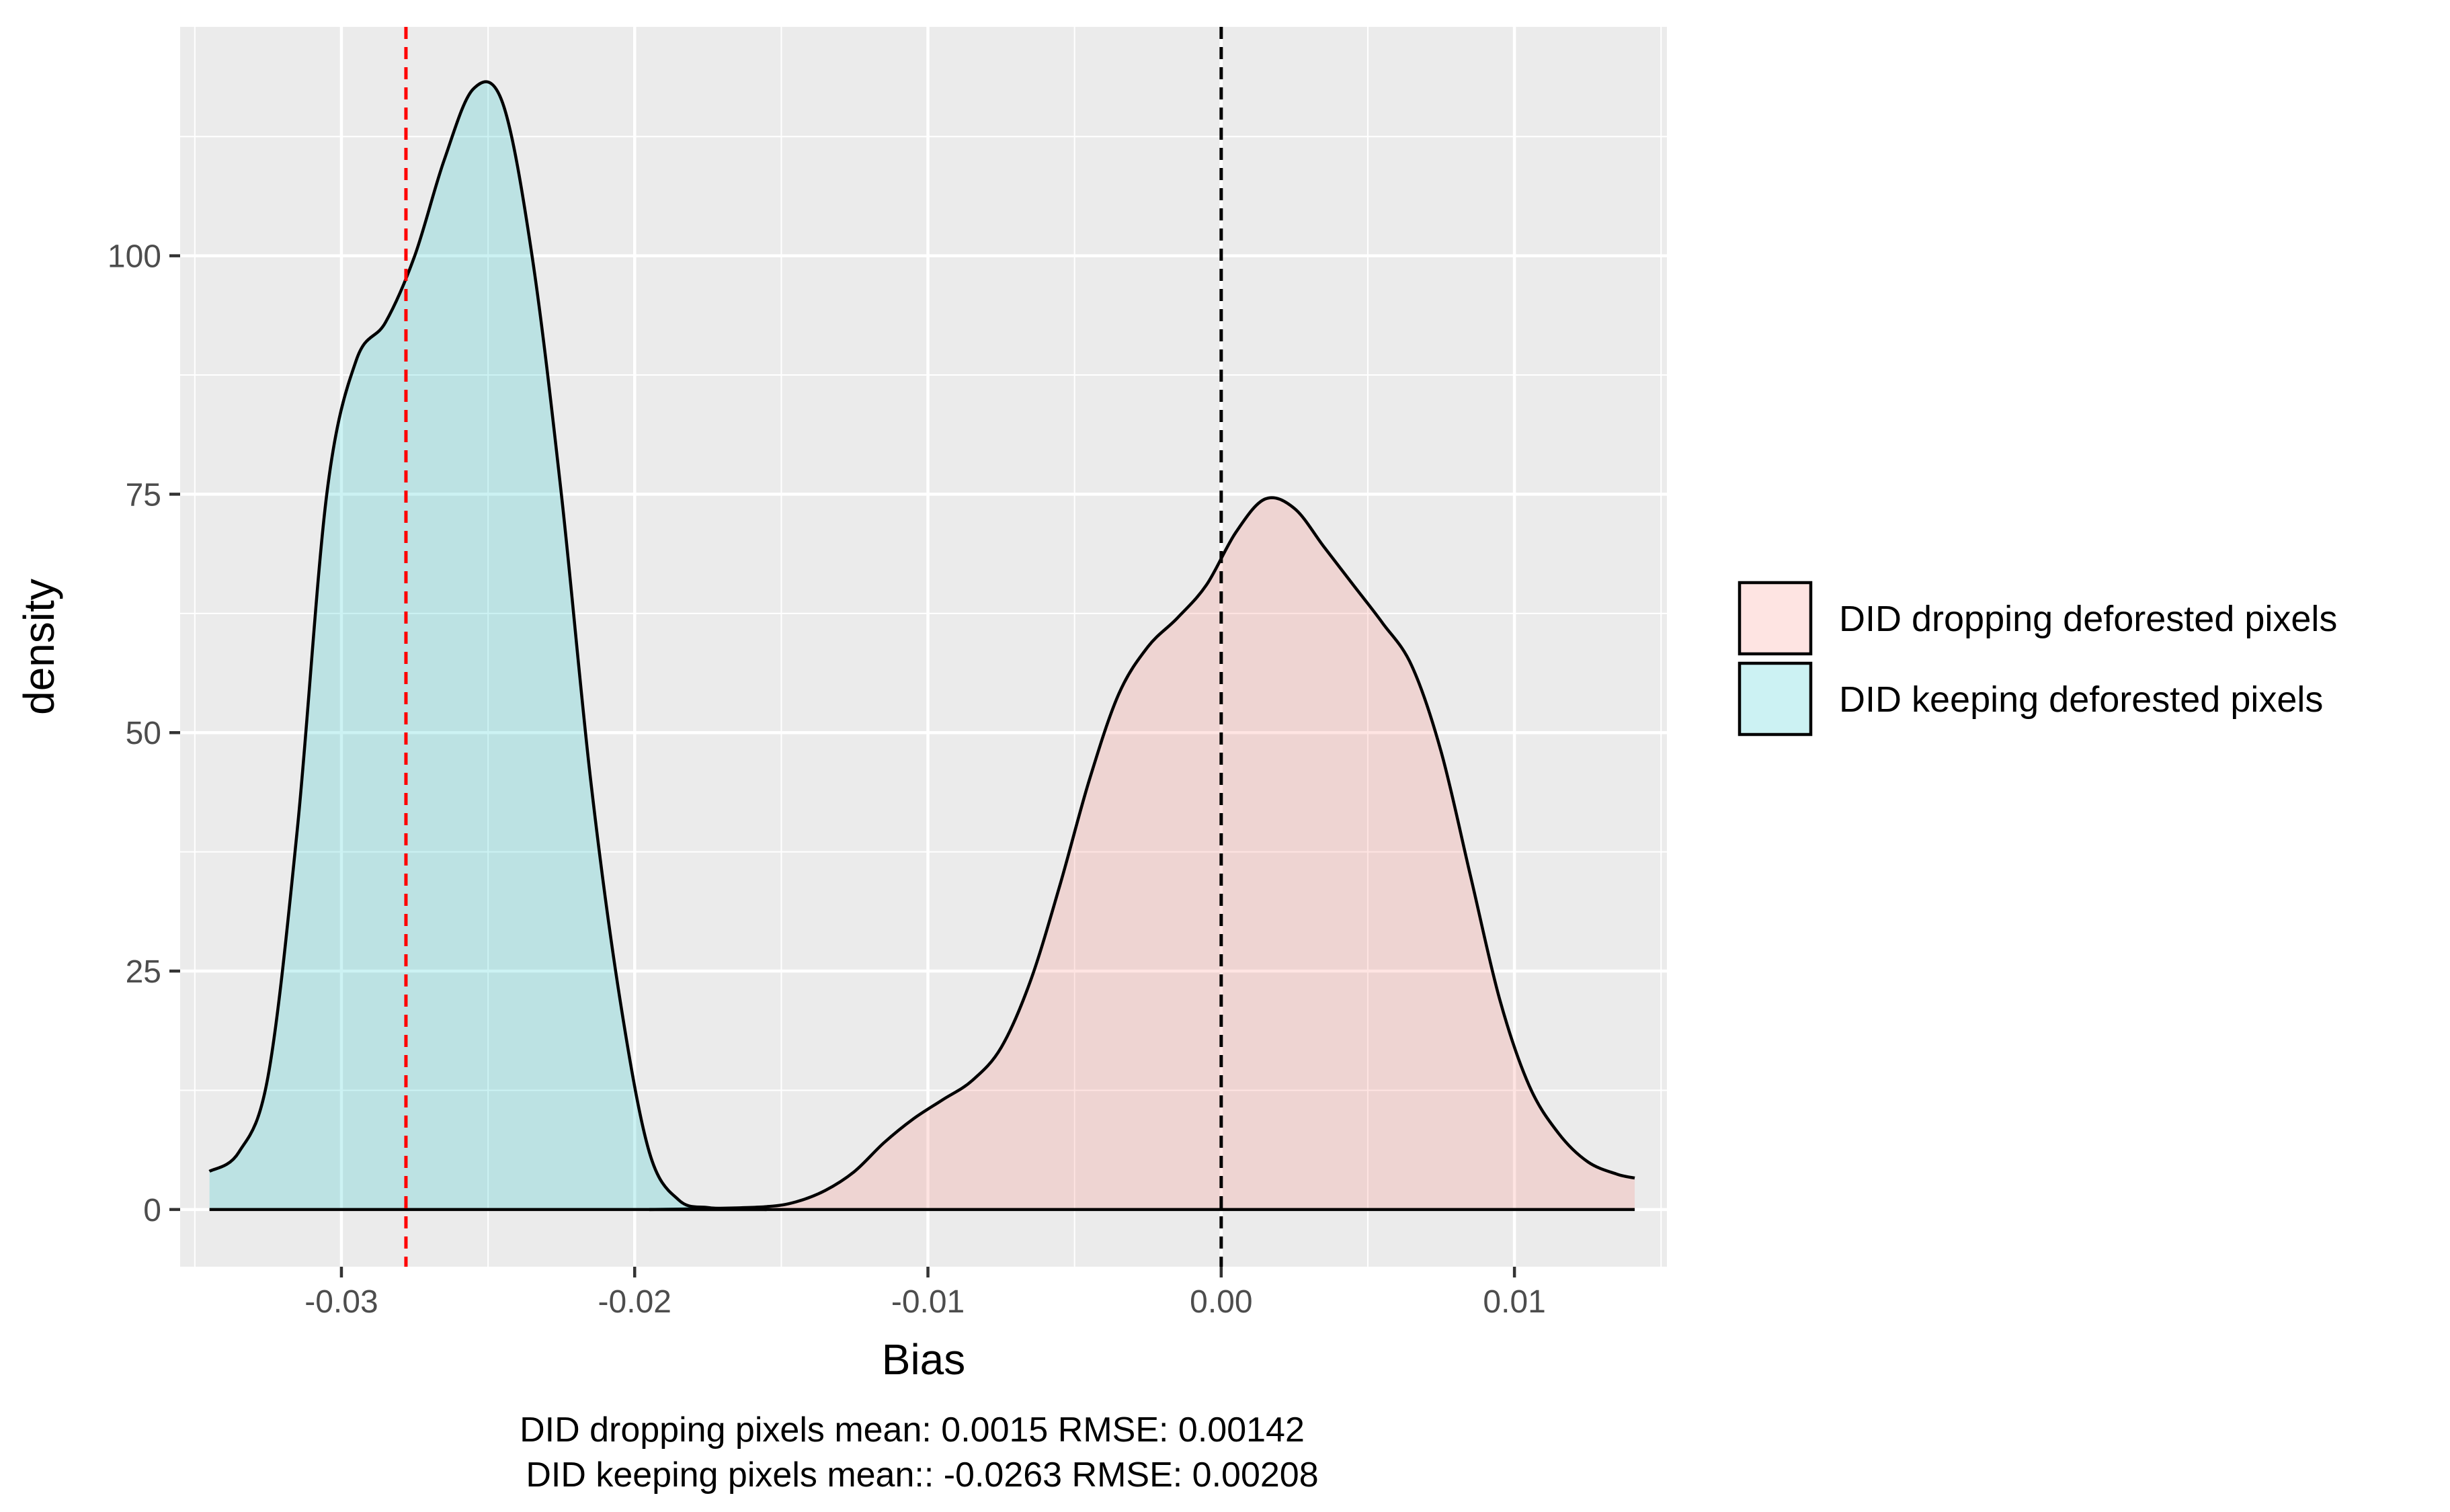  What do you see at coordinates (2081, 699) in the screenshot?
I see `legend-label-keeping: DID keeping deforested pixels` at bounding box center [2081, 699].